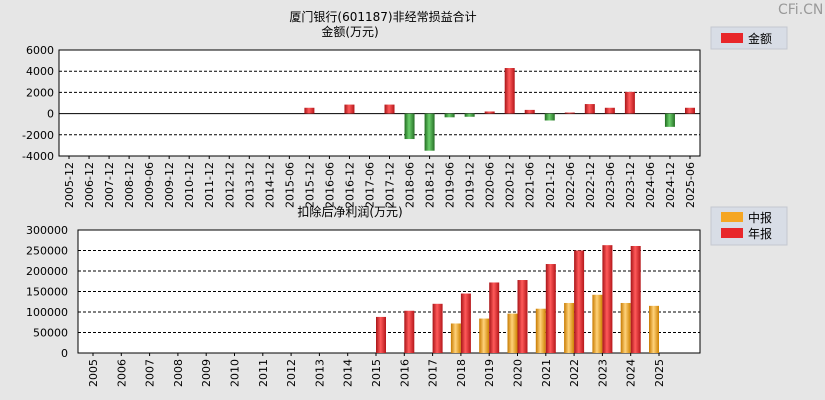 This screenshot has width=825, height=400. Describe the element at coordinates (50, 114) in the screenshot. I see `chart-1-y-tick-label: 0` at that location.